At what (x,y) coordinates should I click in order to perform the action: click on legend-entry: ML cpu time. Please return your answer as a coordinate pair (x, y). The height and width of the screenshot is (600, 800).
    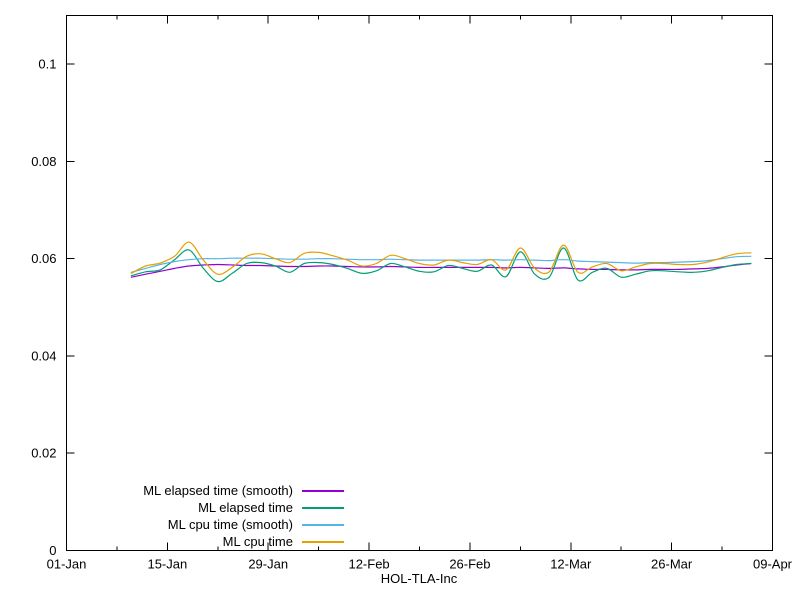
    Looking at the image, I should click on (221, 541).